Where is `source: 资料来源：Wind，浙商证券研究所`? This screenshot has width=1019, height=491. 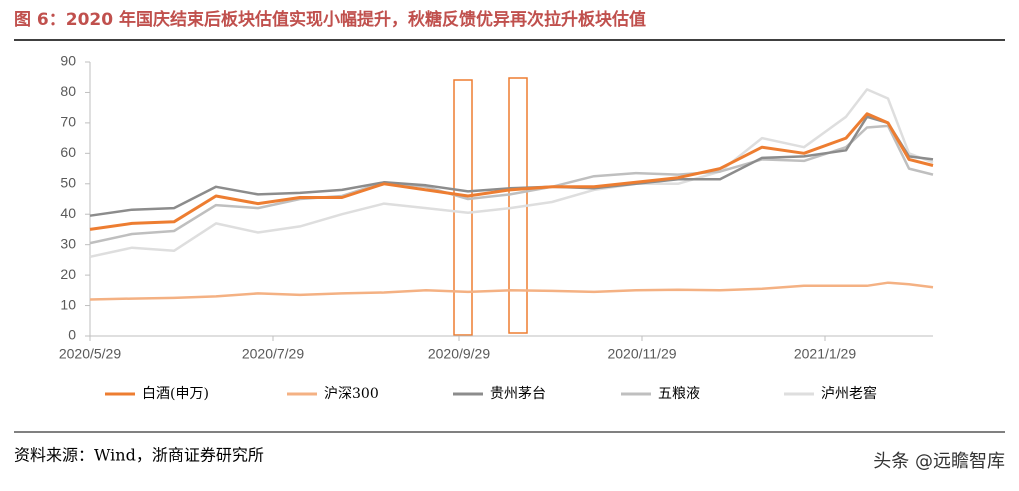
source: 资料来源：Wind，浙商证券研究所 is located at coordinates (139, 455).